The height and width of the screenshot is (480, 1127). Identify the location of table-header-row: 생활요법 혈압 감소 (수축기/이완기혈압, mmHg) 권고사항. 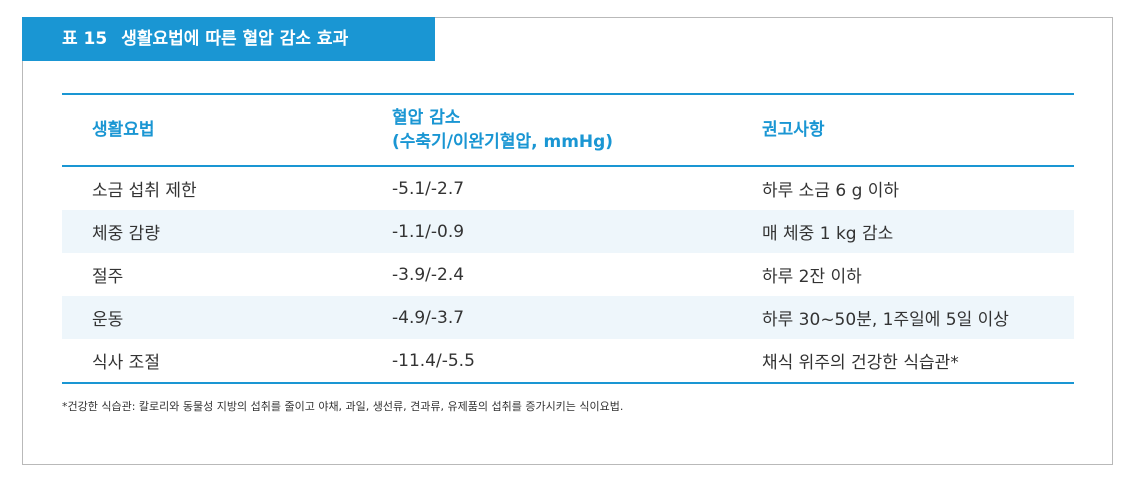
(568, 130).